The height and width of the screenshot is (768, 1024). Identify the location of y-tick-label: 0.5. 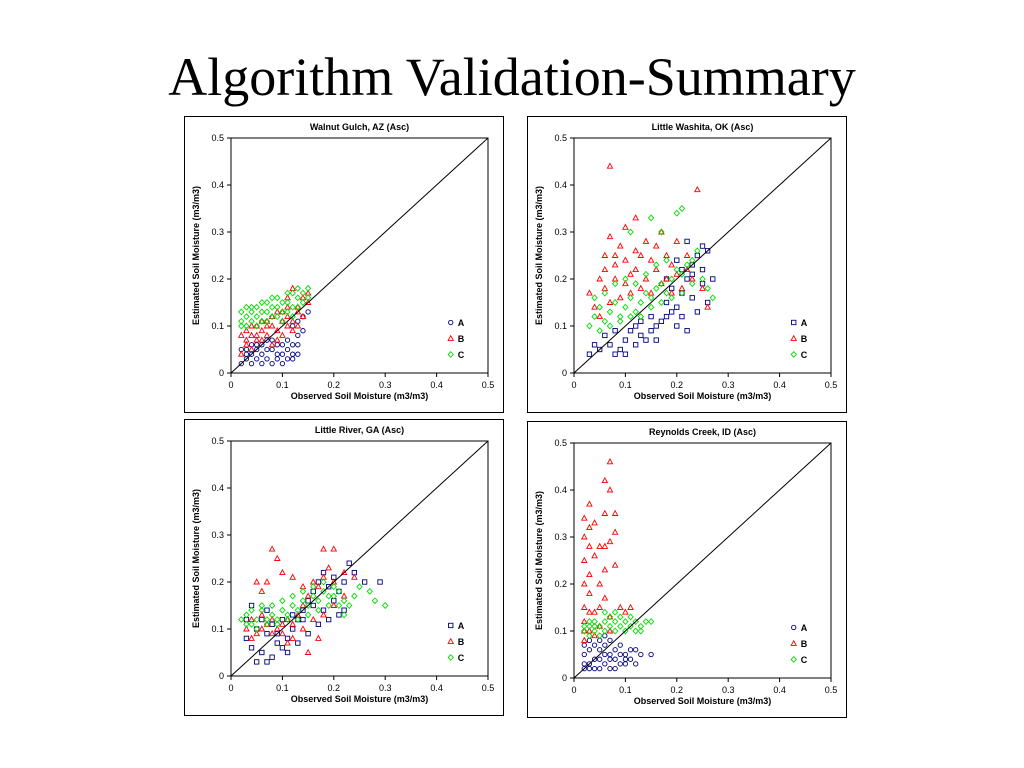
(560, 138).